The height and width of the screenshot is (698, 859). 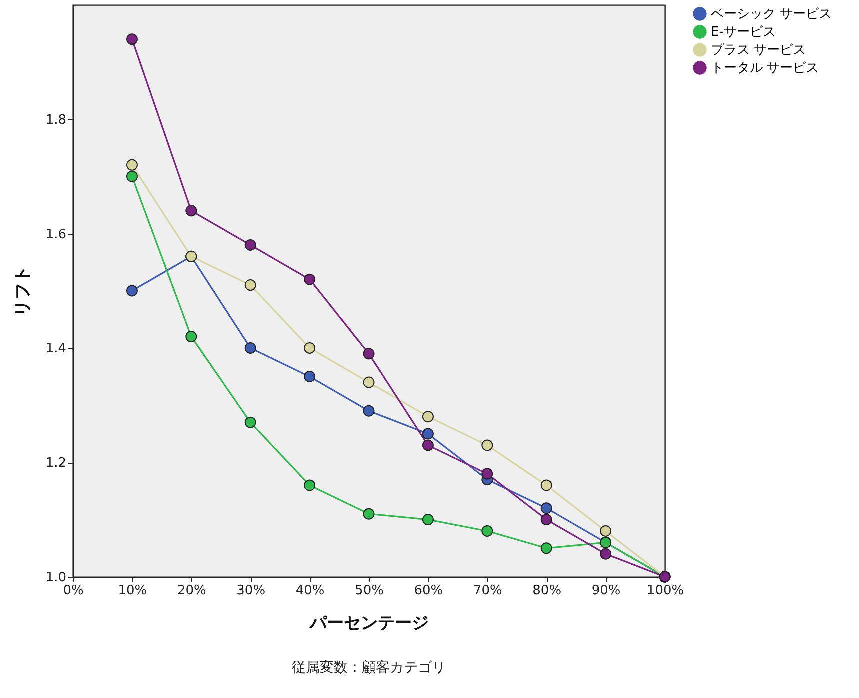 I want to click on x-tick-label: 80%, so click(x=547, y=591).